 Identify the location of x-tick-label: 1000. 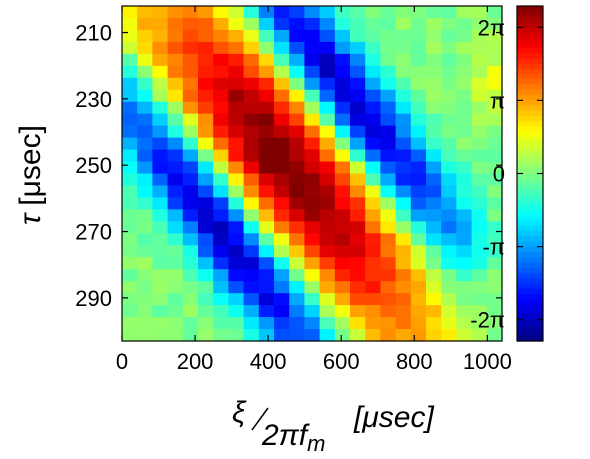
(487, 361).